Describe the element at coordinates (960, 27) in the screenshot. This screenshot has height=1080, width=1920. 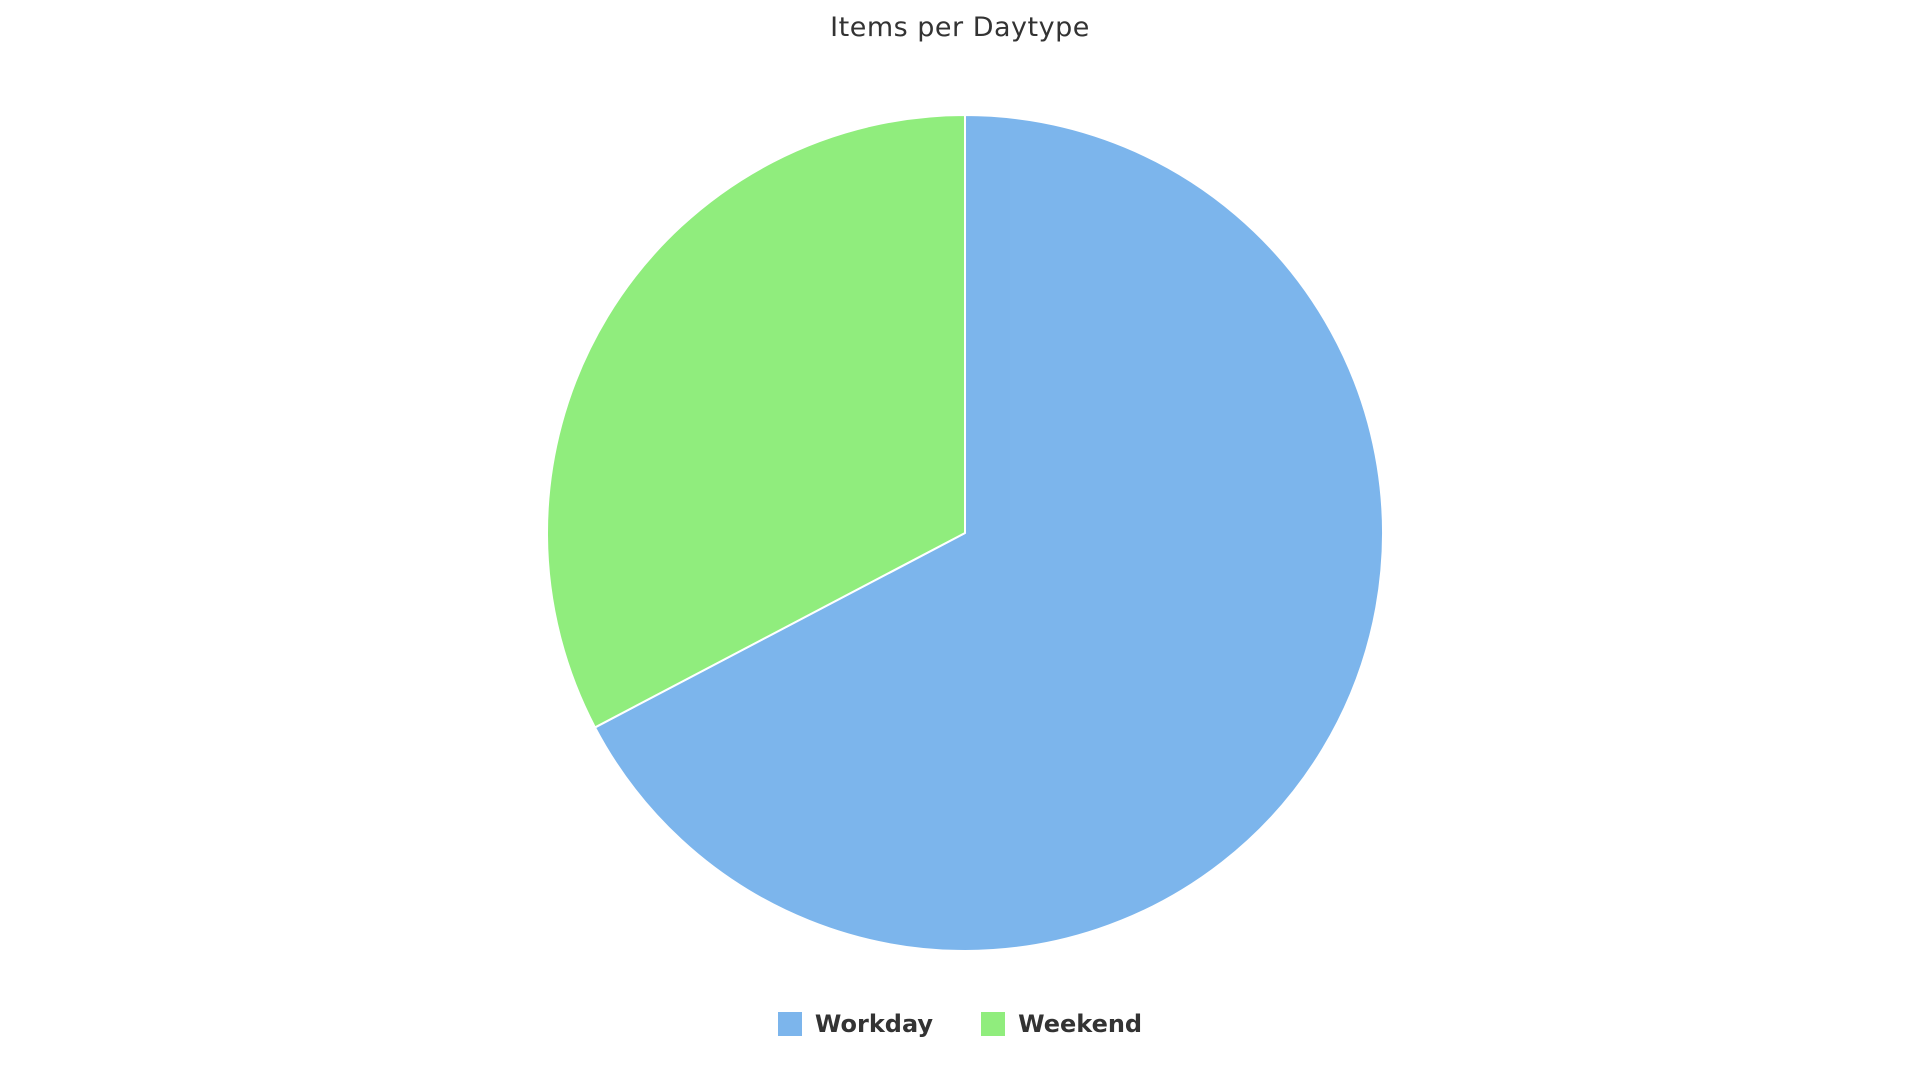
I see `chart-title: Items per Daytype` at that location.